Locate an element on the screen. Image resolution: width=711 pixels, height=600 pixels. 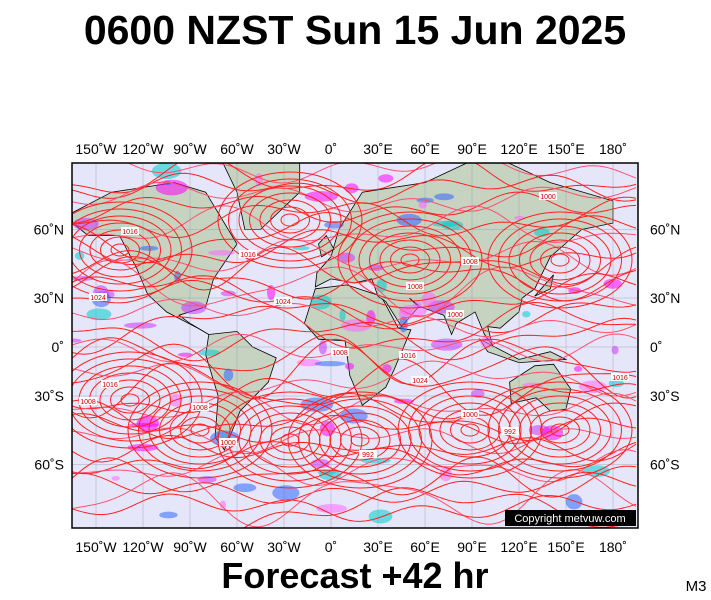
lon-tick-bottom: 120˚W is located at coordinates (143, 547).